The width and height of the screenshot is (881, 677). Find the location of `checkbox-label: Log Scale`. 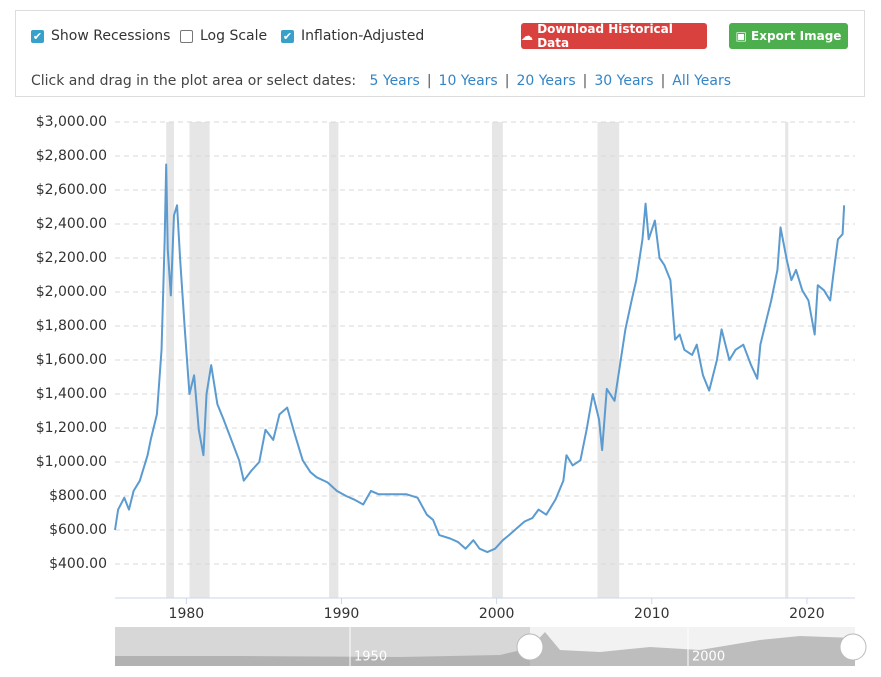

checkbox-label: Log Scale is located at coordinates (234, 36).